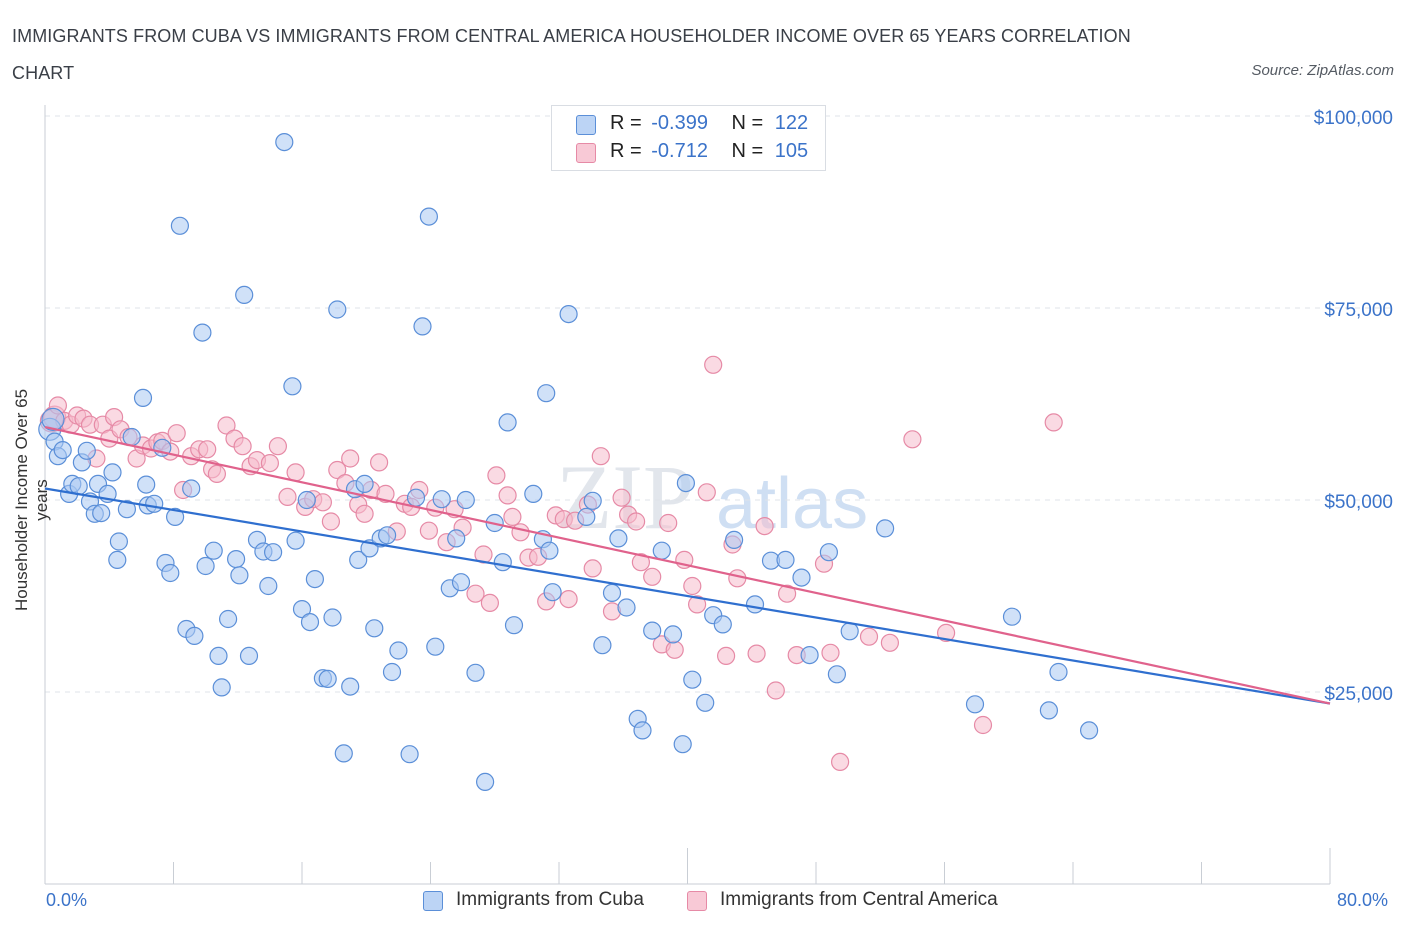  I want to click on legend-stats-cuba: R = -0.399 N = 122, so click(709, 123).